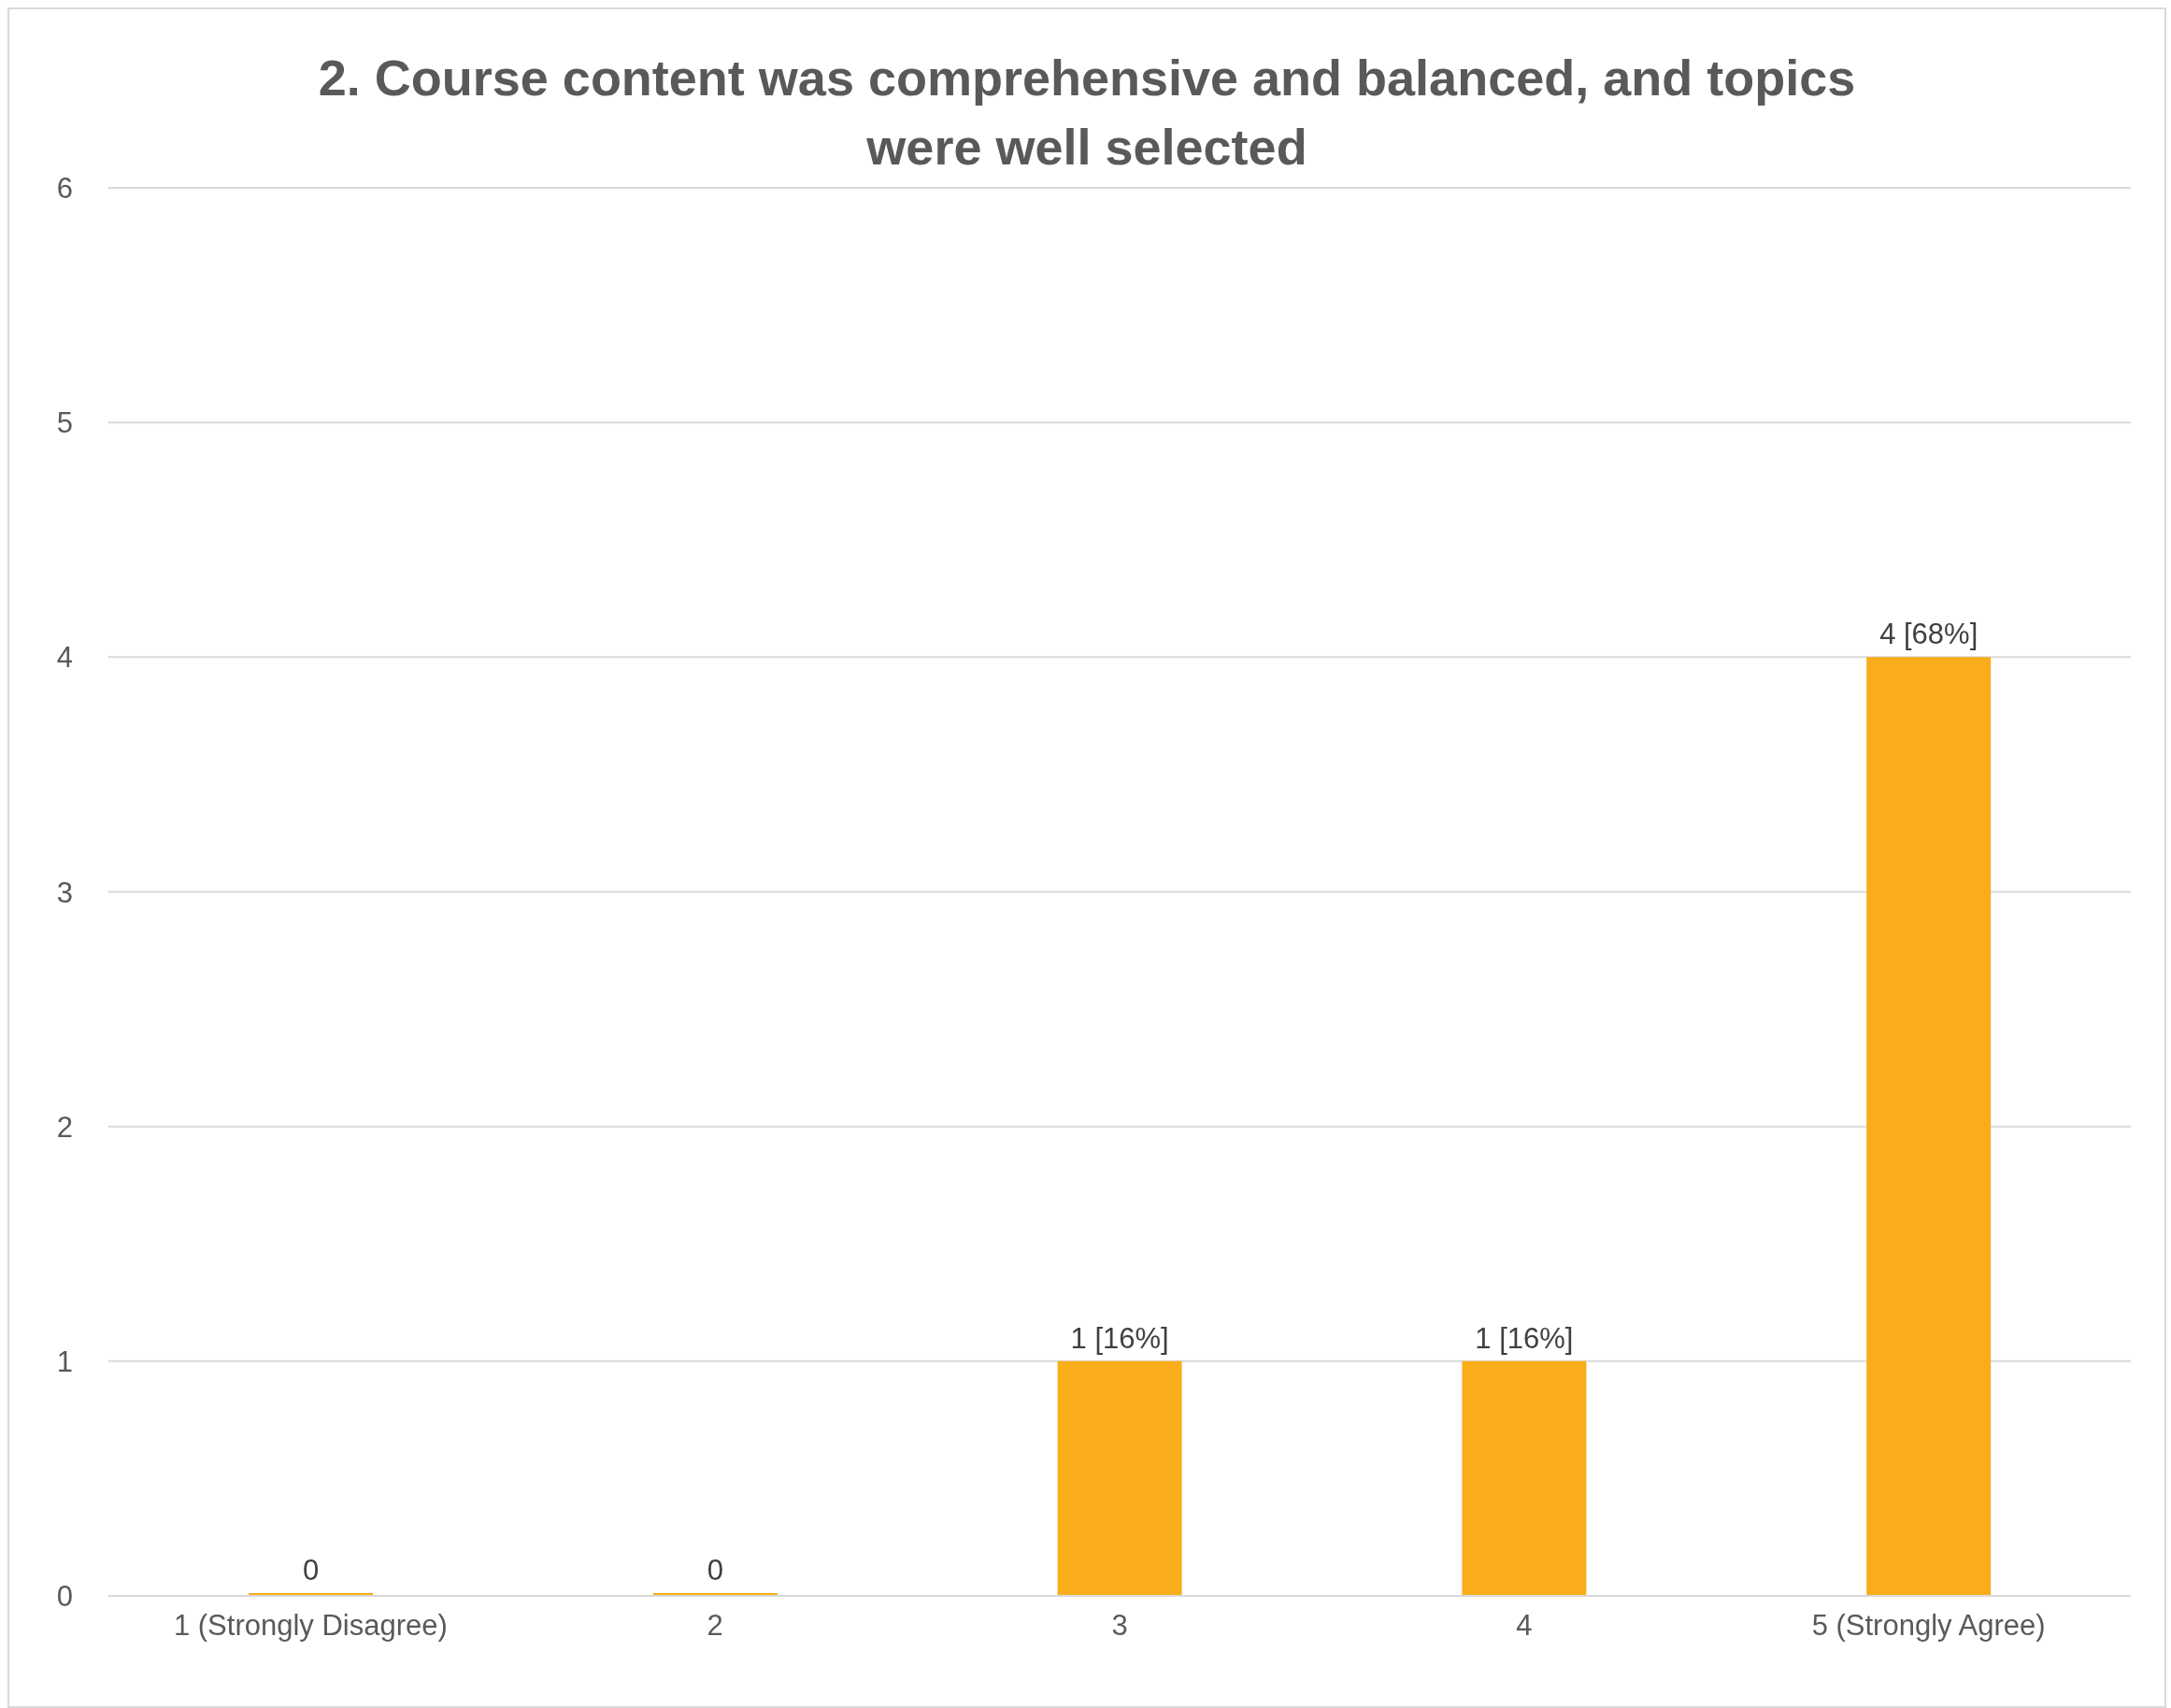 The height and width of the screenshot is (1708, 2171). What do you see at coordinates (1524, 1626) in the screenshot?
I see `x-tick-label: 4` at bounding box center [1524, 1626].